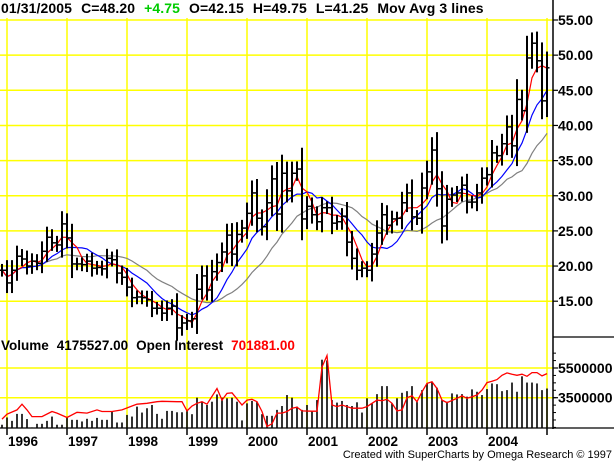  I want to click on header-close: C=48.20, so click(108, 8).